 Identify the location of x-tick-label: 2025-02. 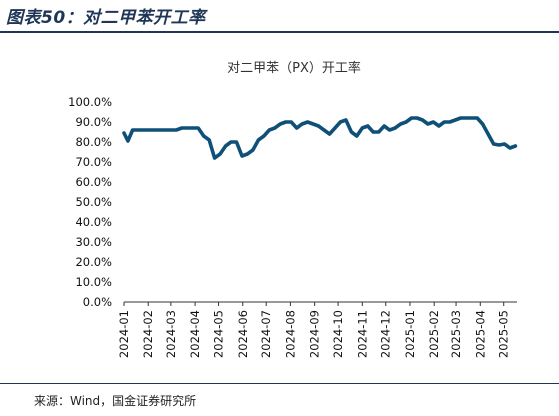
(434, 334).